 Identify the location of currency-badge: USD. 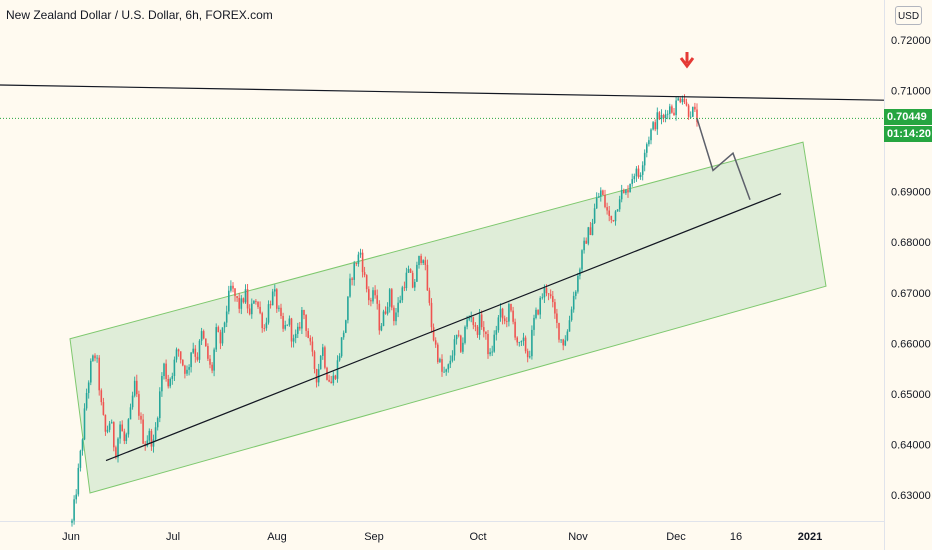
(908, 15).